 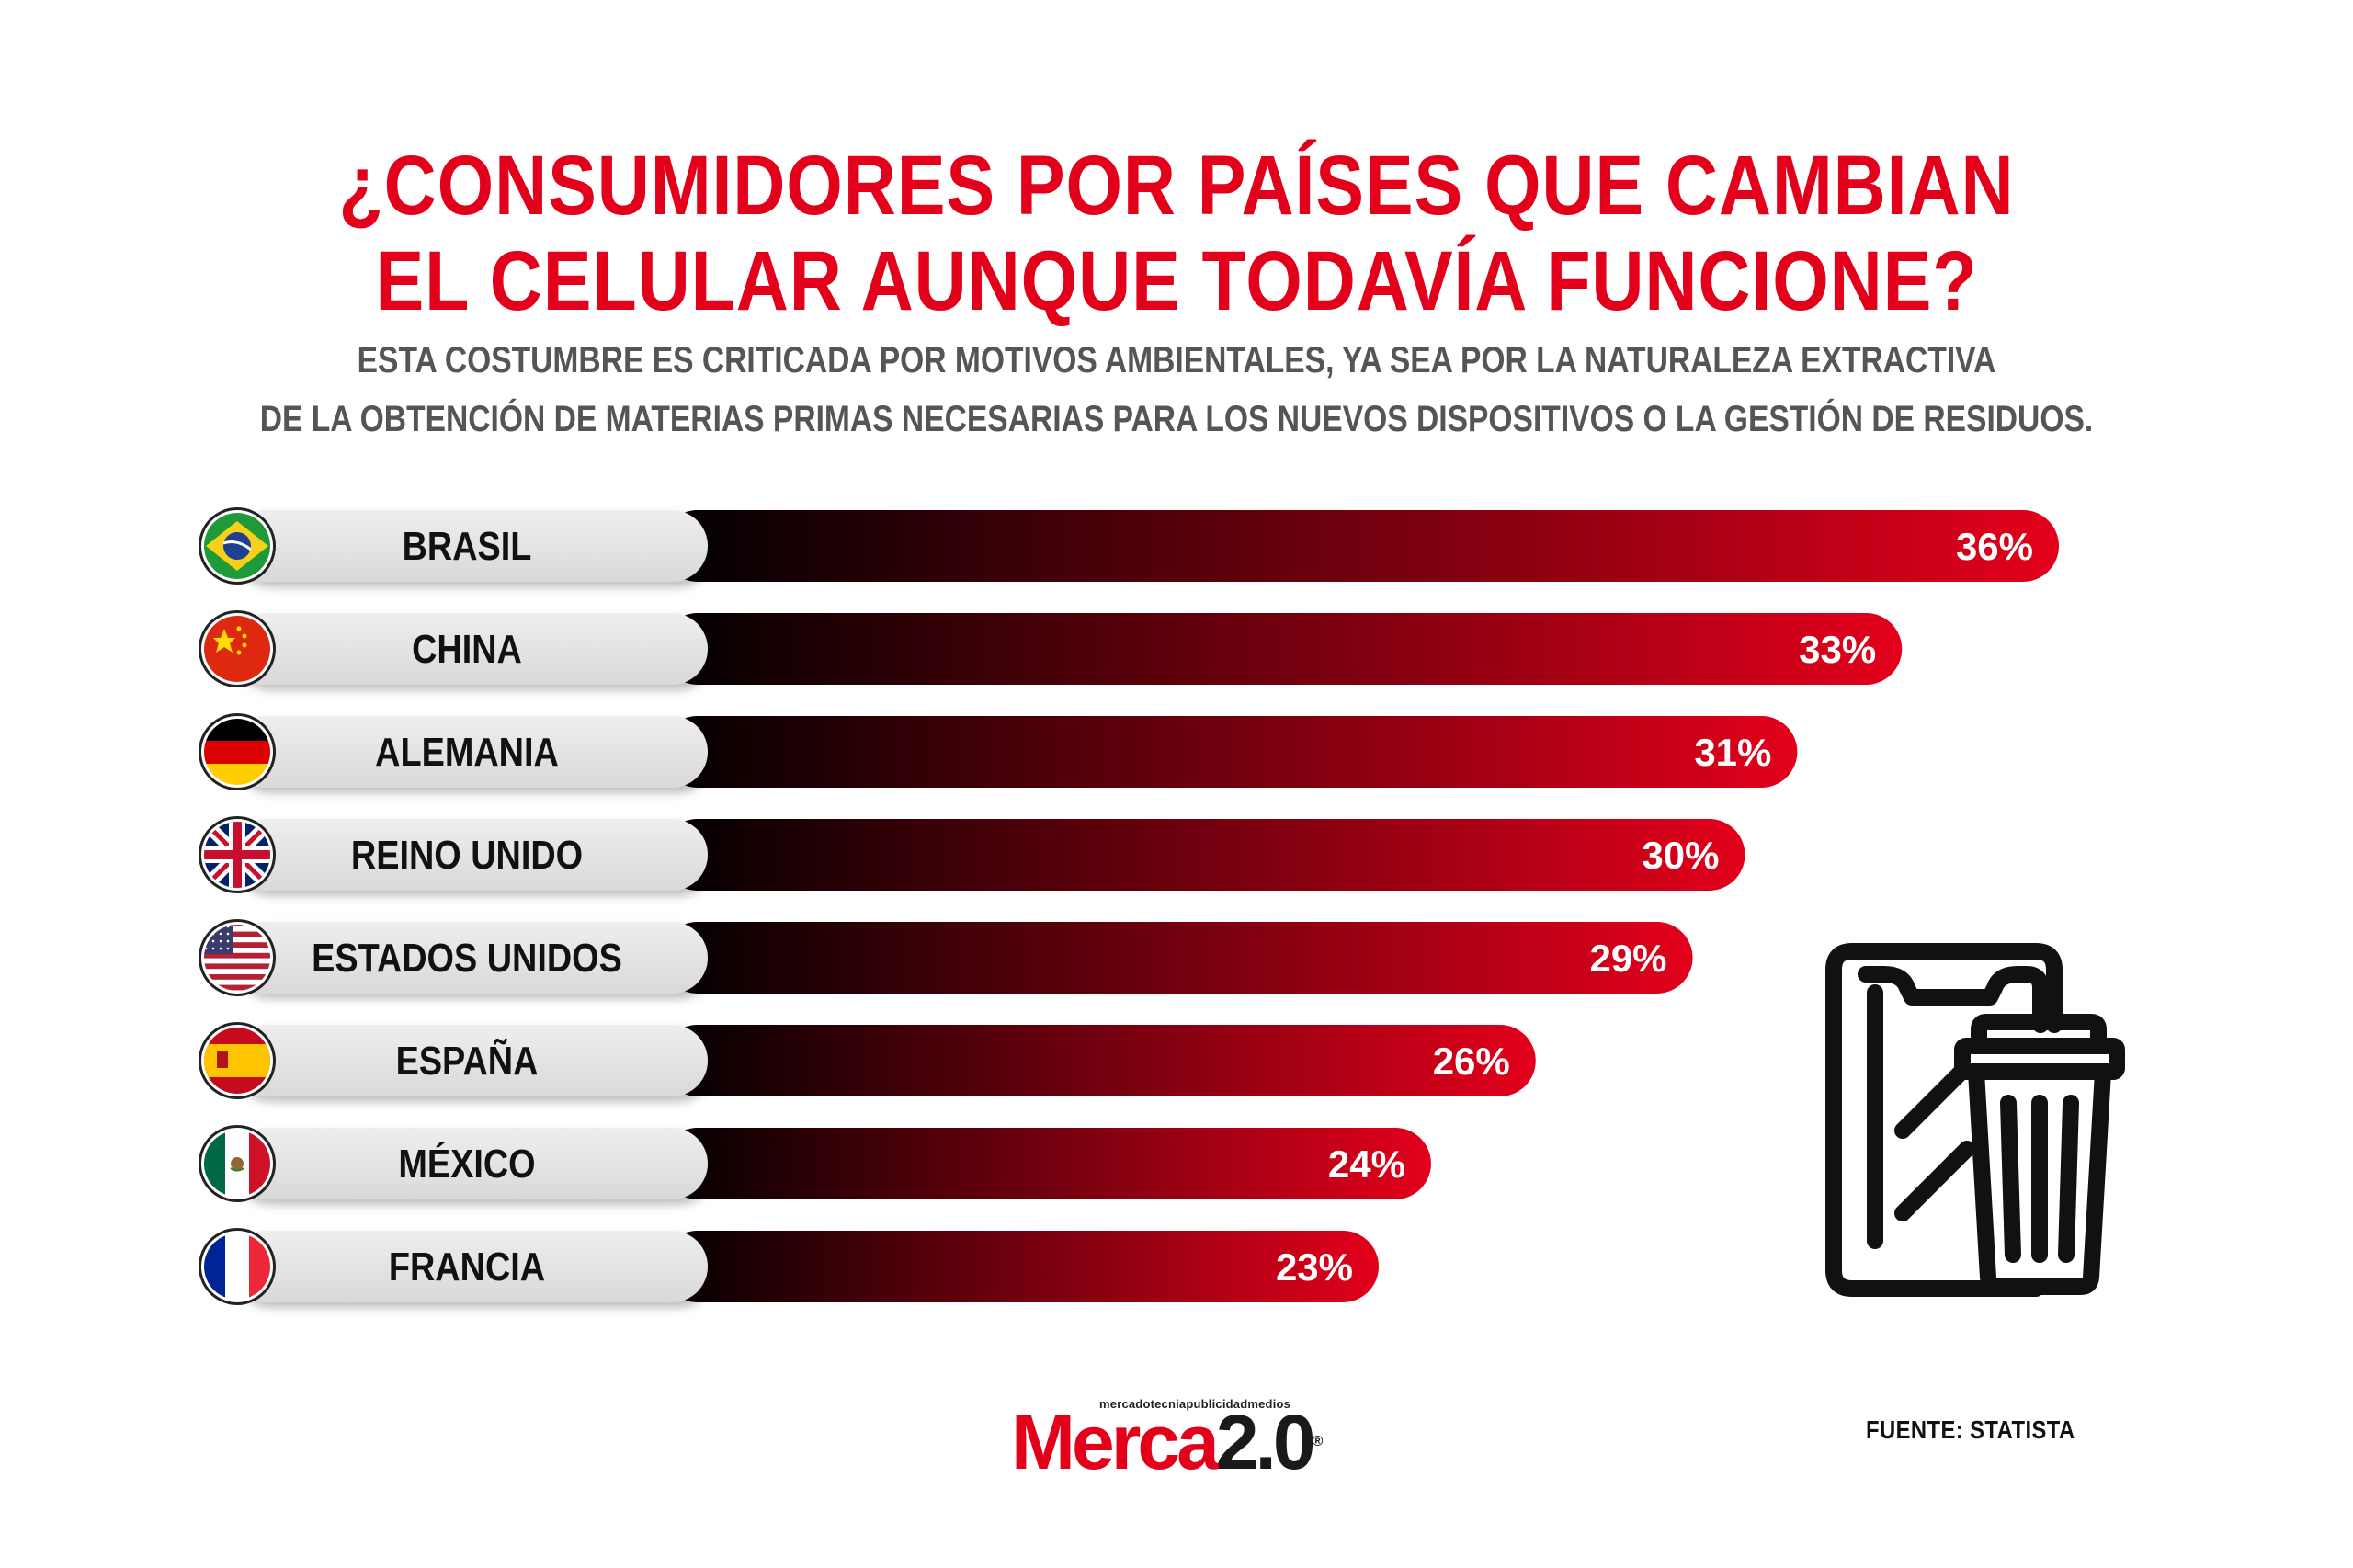 What do you see at coordinates (1970, 1429) in the screenshot?
I see `source-note: FUENTE: STATISTA` at bounding box center [1970, 1429].